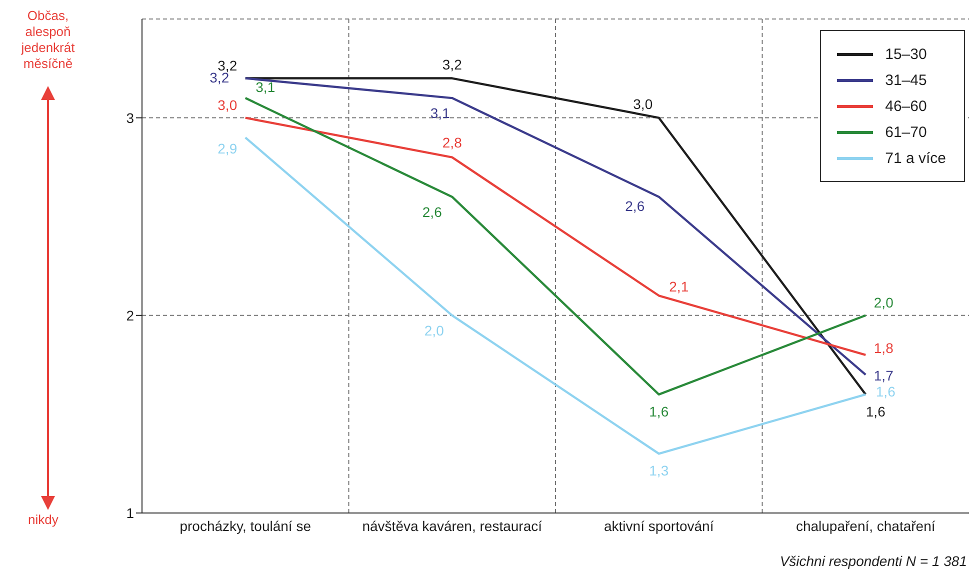 The image size is (979, 581). Describe the element at coordinates (43, 519) in the screenshot. I see `text: nikdy` at that location.